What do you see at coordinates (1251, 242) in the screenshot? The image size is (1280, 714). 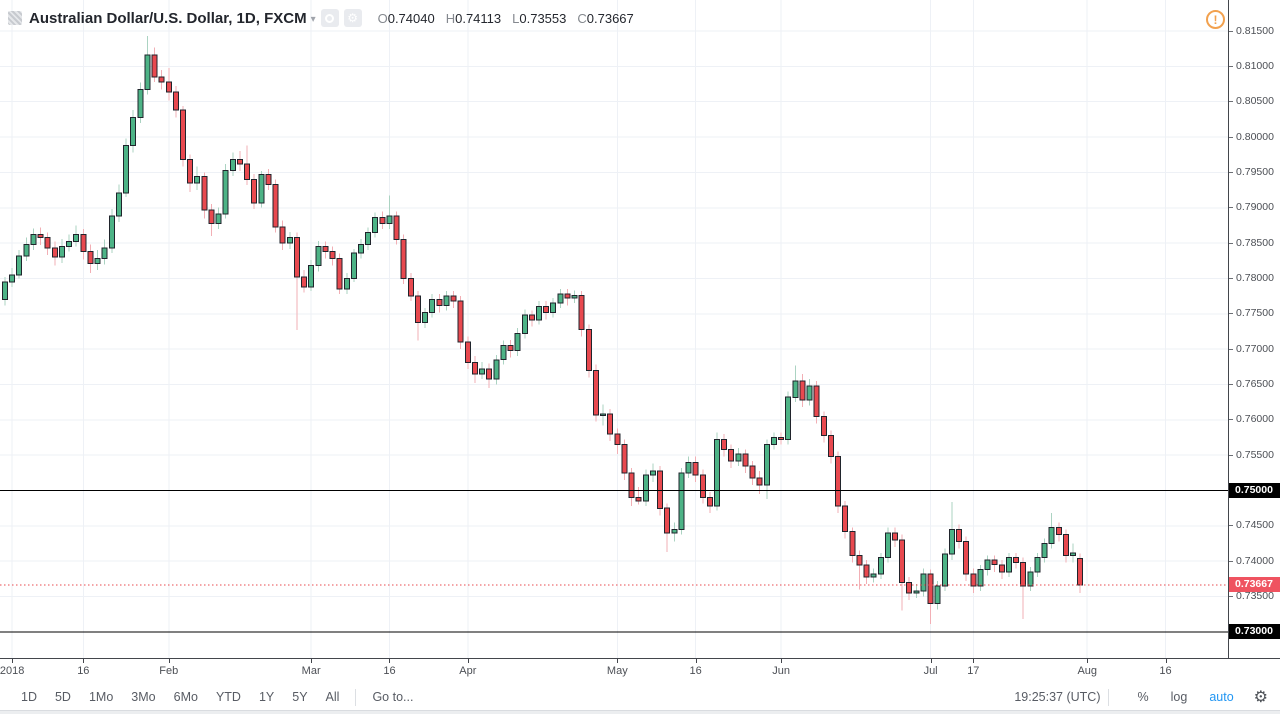 I see `price-label: 0.78500` at bounding box center [1251, 242].